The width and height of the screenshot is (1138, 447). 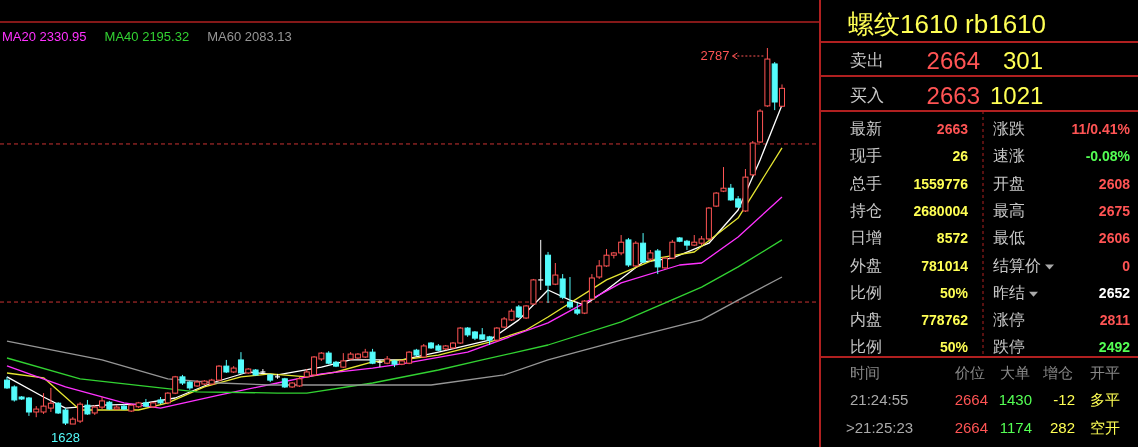 I want to click on text: 1559776, so click(x=941, y=183).